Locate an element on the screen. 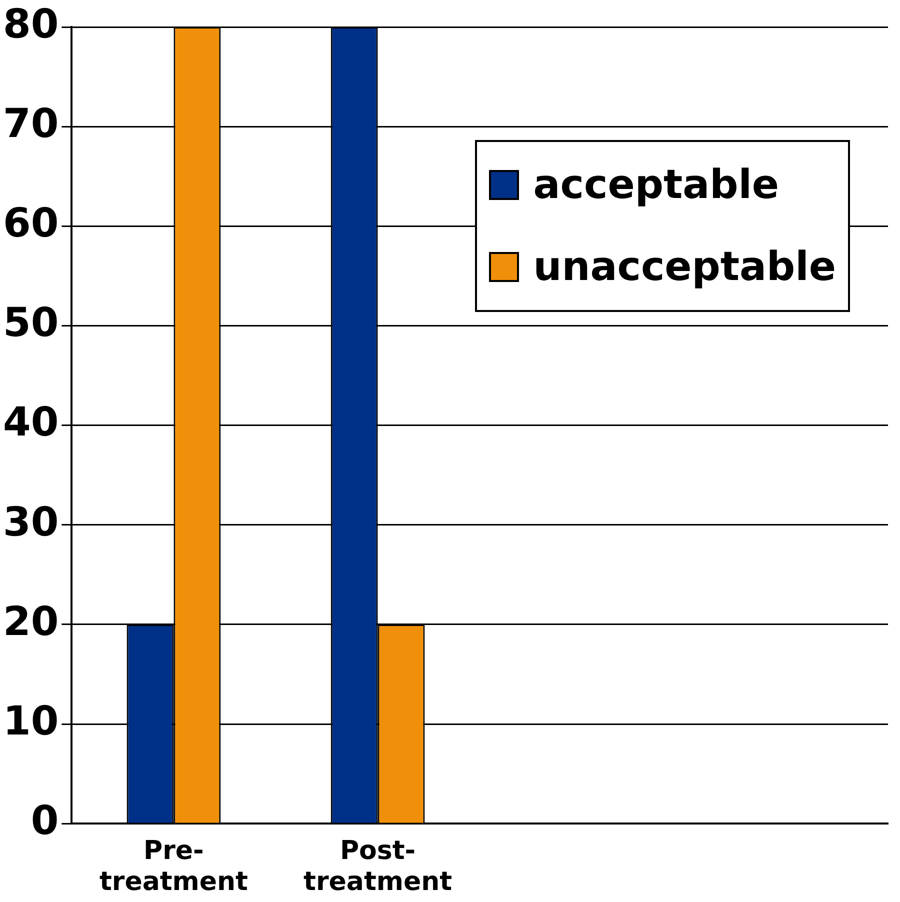 The image size is (900, 902). y-tick-label: 70 is located at coordinates (30, 123).